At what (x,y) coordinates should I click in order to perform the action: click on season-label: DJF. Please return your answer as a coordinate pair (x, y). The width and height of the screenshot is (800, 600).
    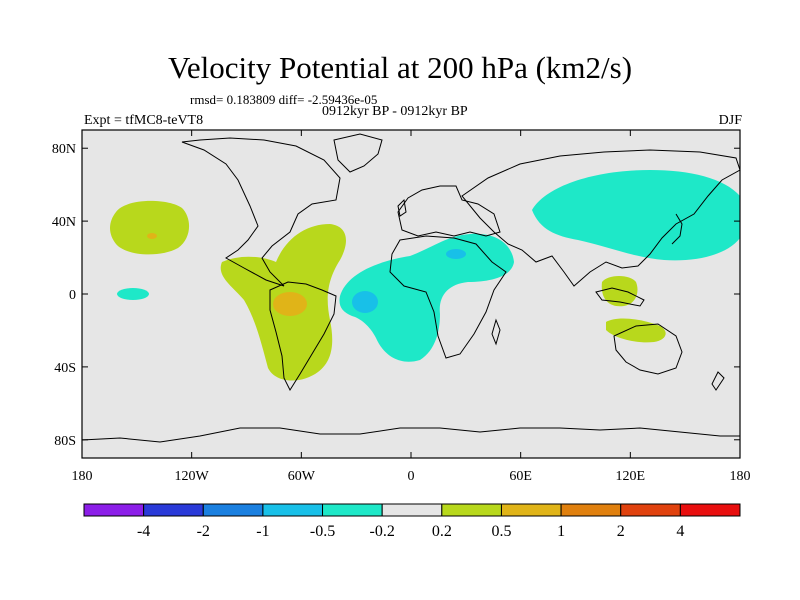
    Looking at the image, I should click on (730, 120).